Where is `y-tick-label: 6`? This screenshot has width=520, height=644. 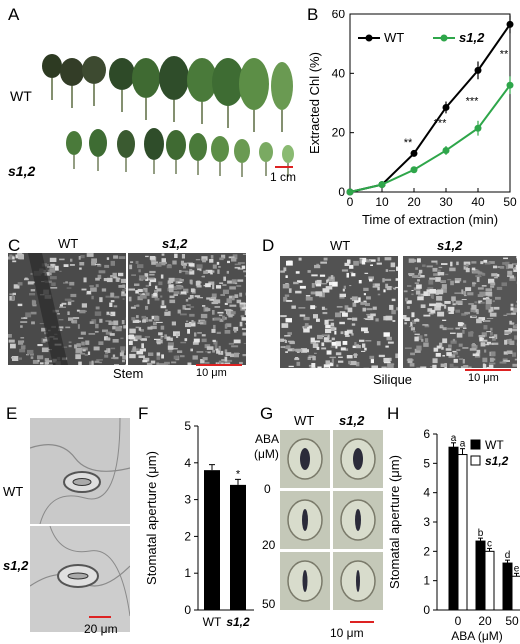 y-tick-label: 6 is located at coordinates (426, 434).